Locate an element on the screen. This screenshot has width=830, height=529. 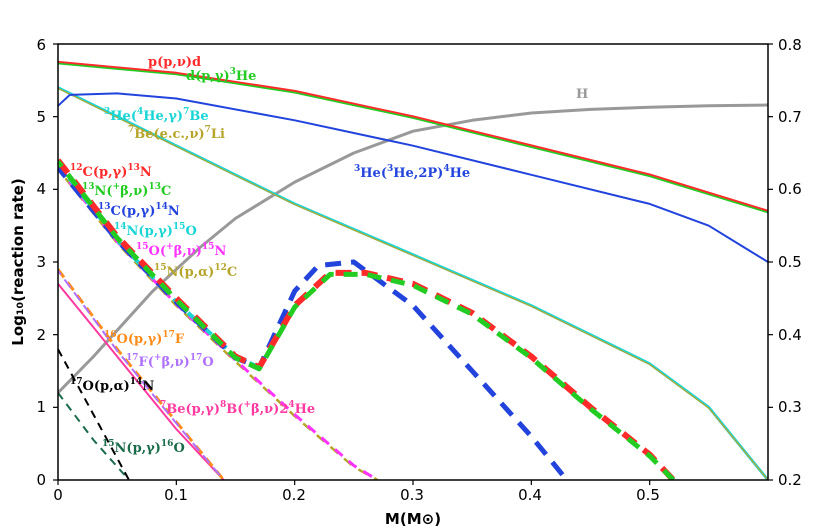
x-tick-label: 0 is located at coordinates (58, 495).